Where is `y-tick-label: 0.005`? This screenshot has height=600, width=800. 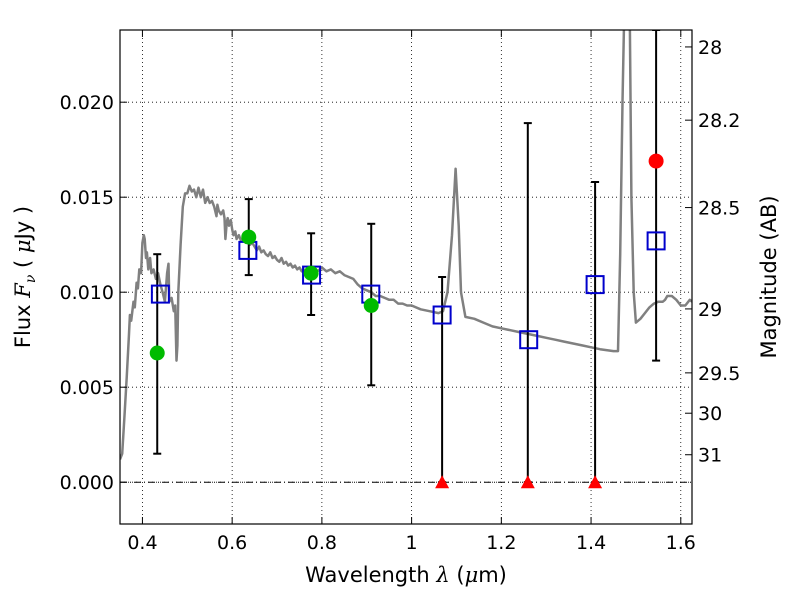
y-tick-label: 0.005 is located at coordinates (87, 388).